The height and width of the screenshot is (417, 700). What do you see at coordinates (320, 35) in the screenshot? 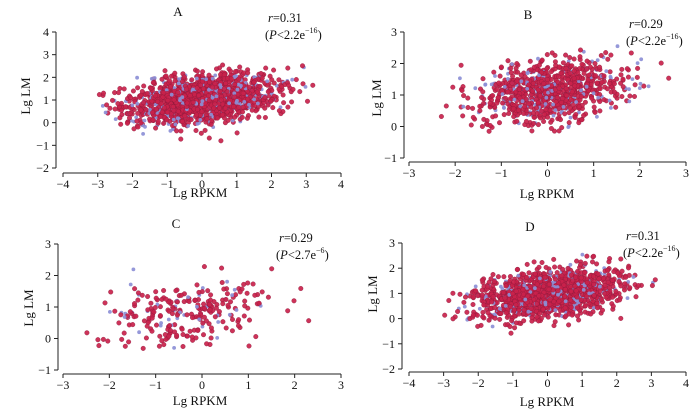
I see `panel-a-p-close: )` at bounding box center [320, 35].